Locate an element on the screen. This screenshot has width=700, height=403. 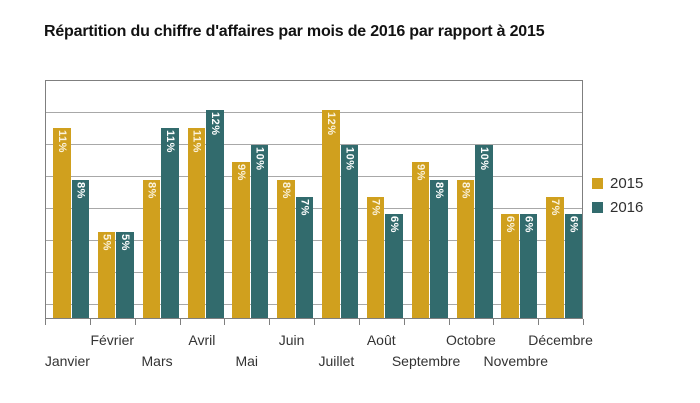
bar-2016-aout: 6% is located at coordinates (394, 266).